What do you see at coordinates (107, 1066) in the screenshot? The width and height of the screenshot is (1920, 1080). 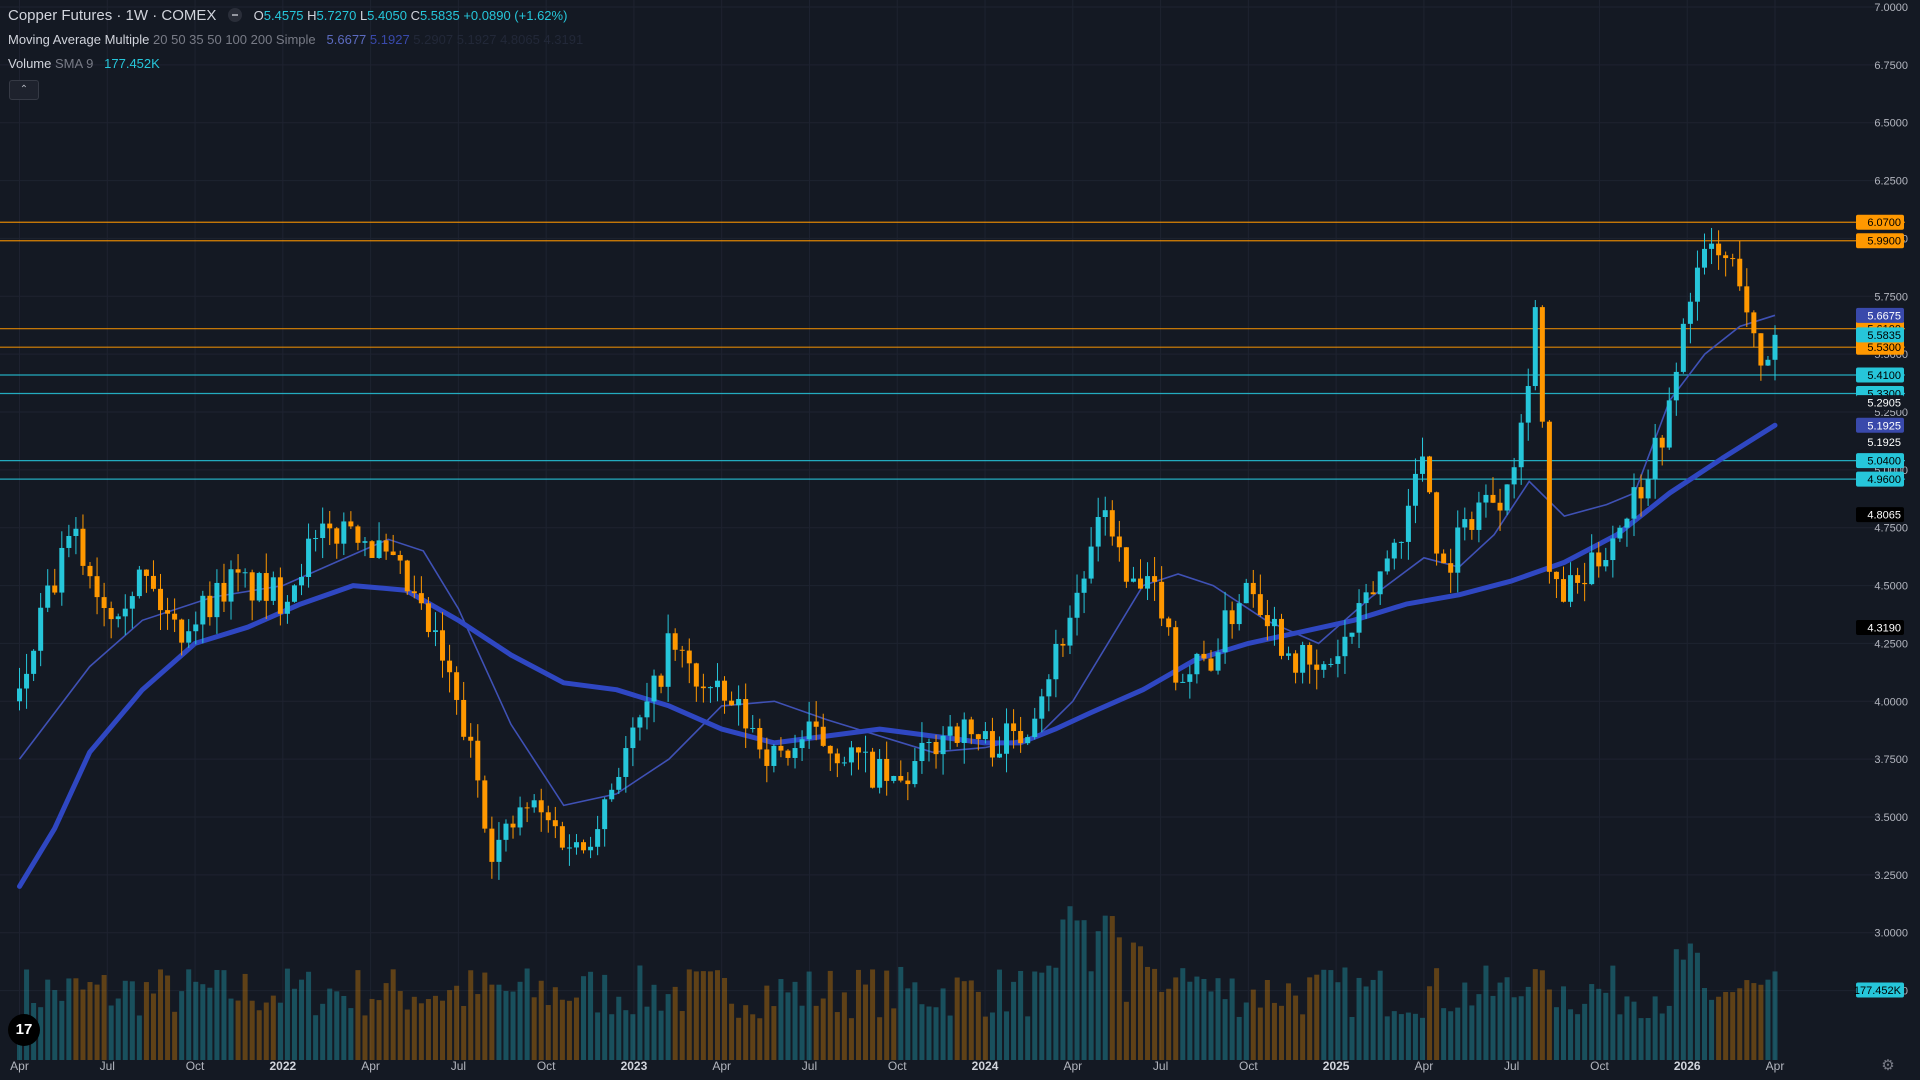 I see `time-axis-label: Jul` at bounding box center [107, 1066].